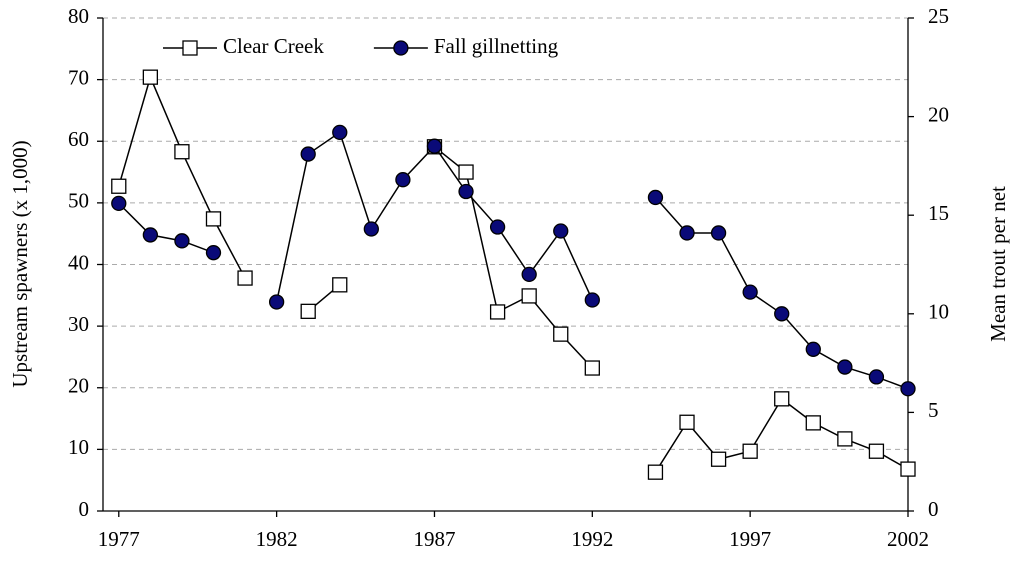 This screenshot has width=1018, height=565. I want to click on y2-tick-label: 15, so click(938, 213).